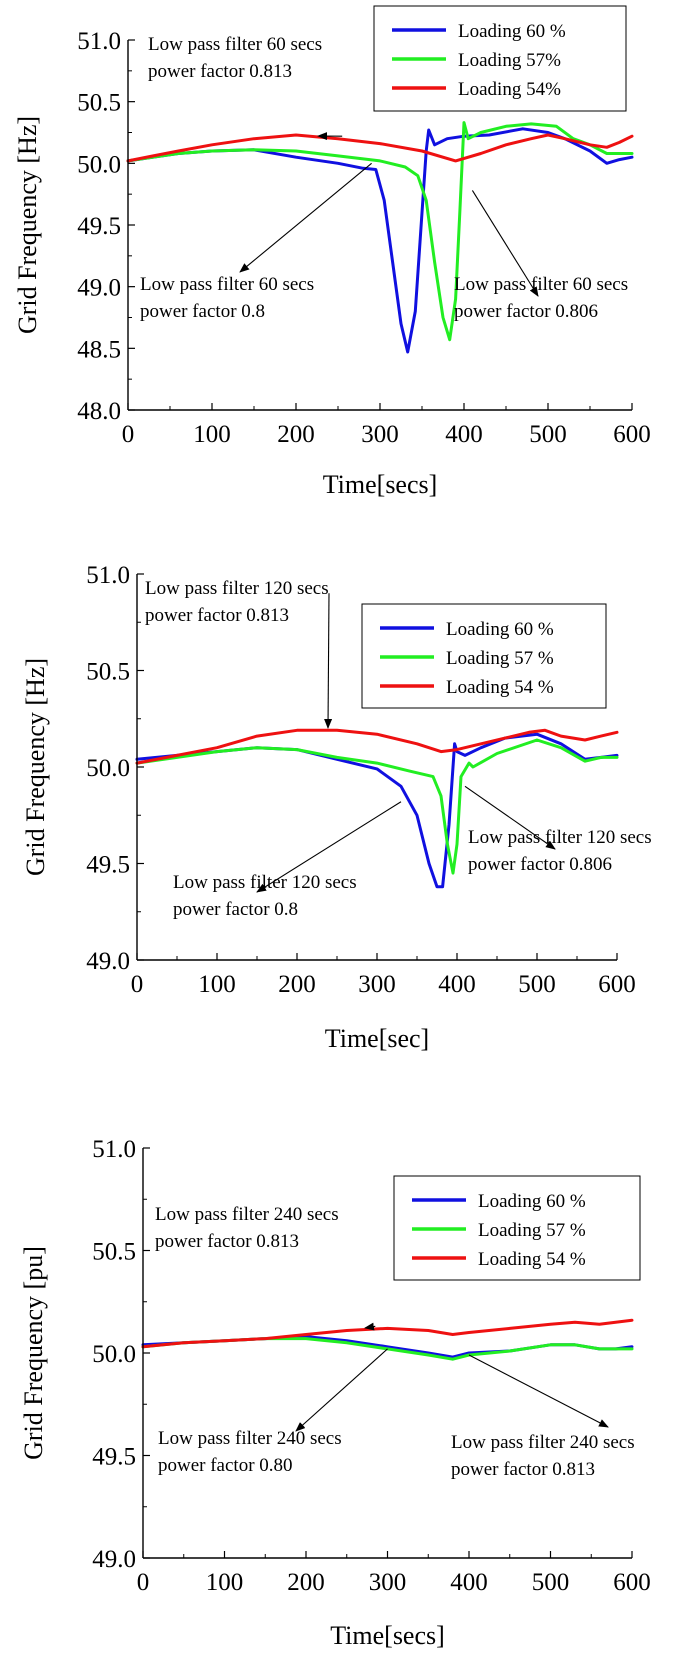 The width and height of the screenshot is (694, 1661). I want to click on y-tick-label: 48.0, so click(99, 411).